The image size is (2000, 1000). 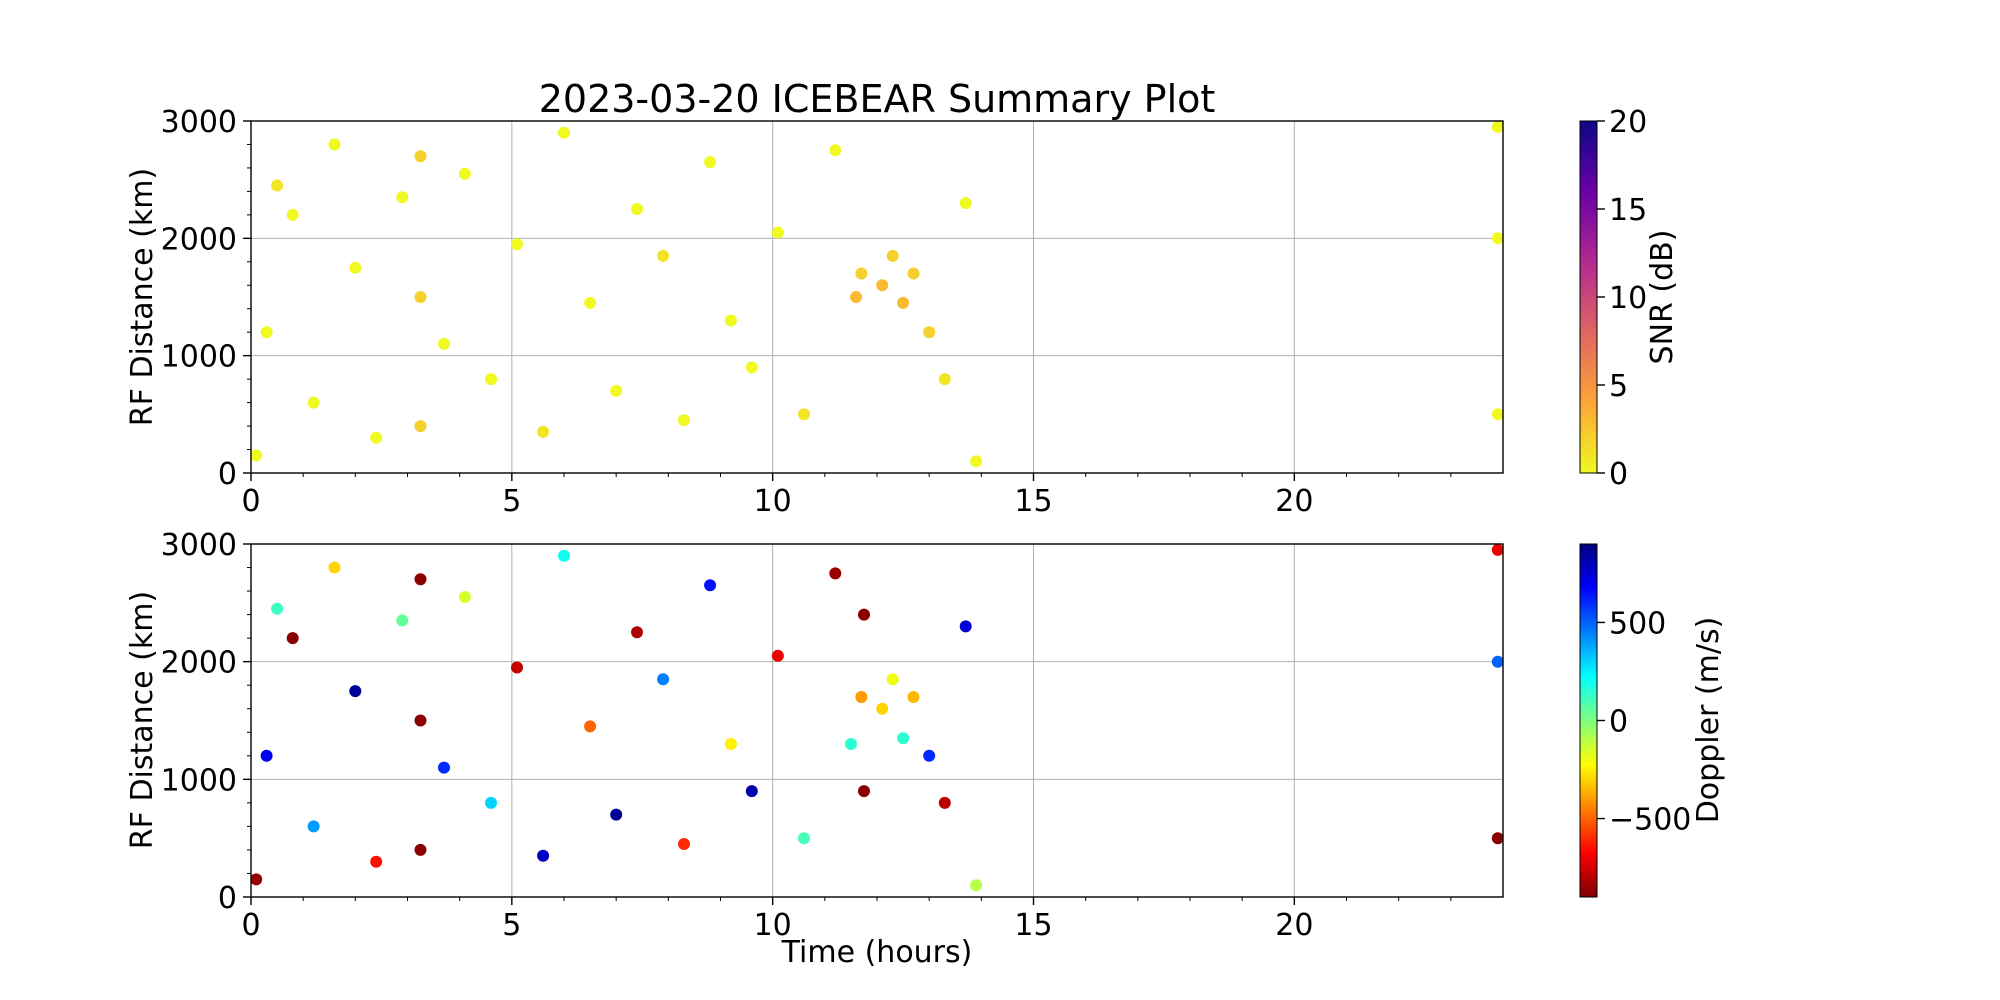 What do you see at coordinates (227, 898) in the screenshot?
I see `y-tick-label: 0` at bounding box center [227, 898].